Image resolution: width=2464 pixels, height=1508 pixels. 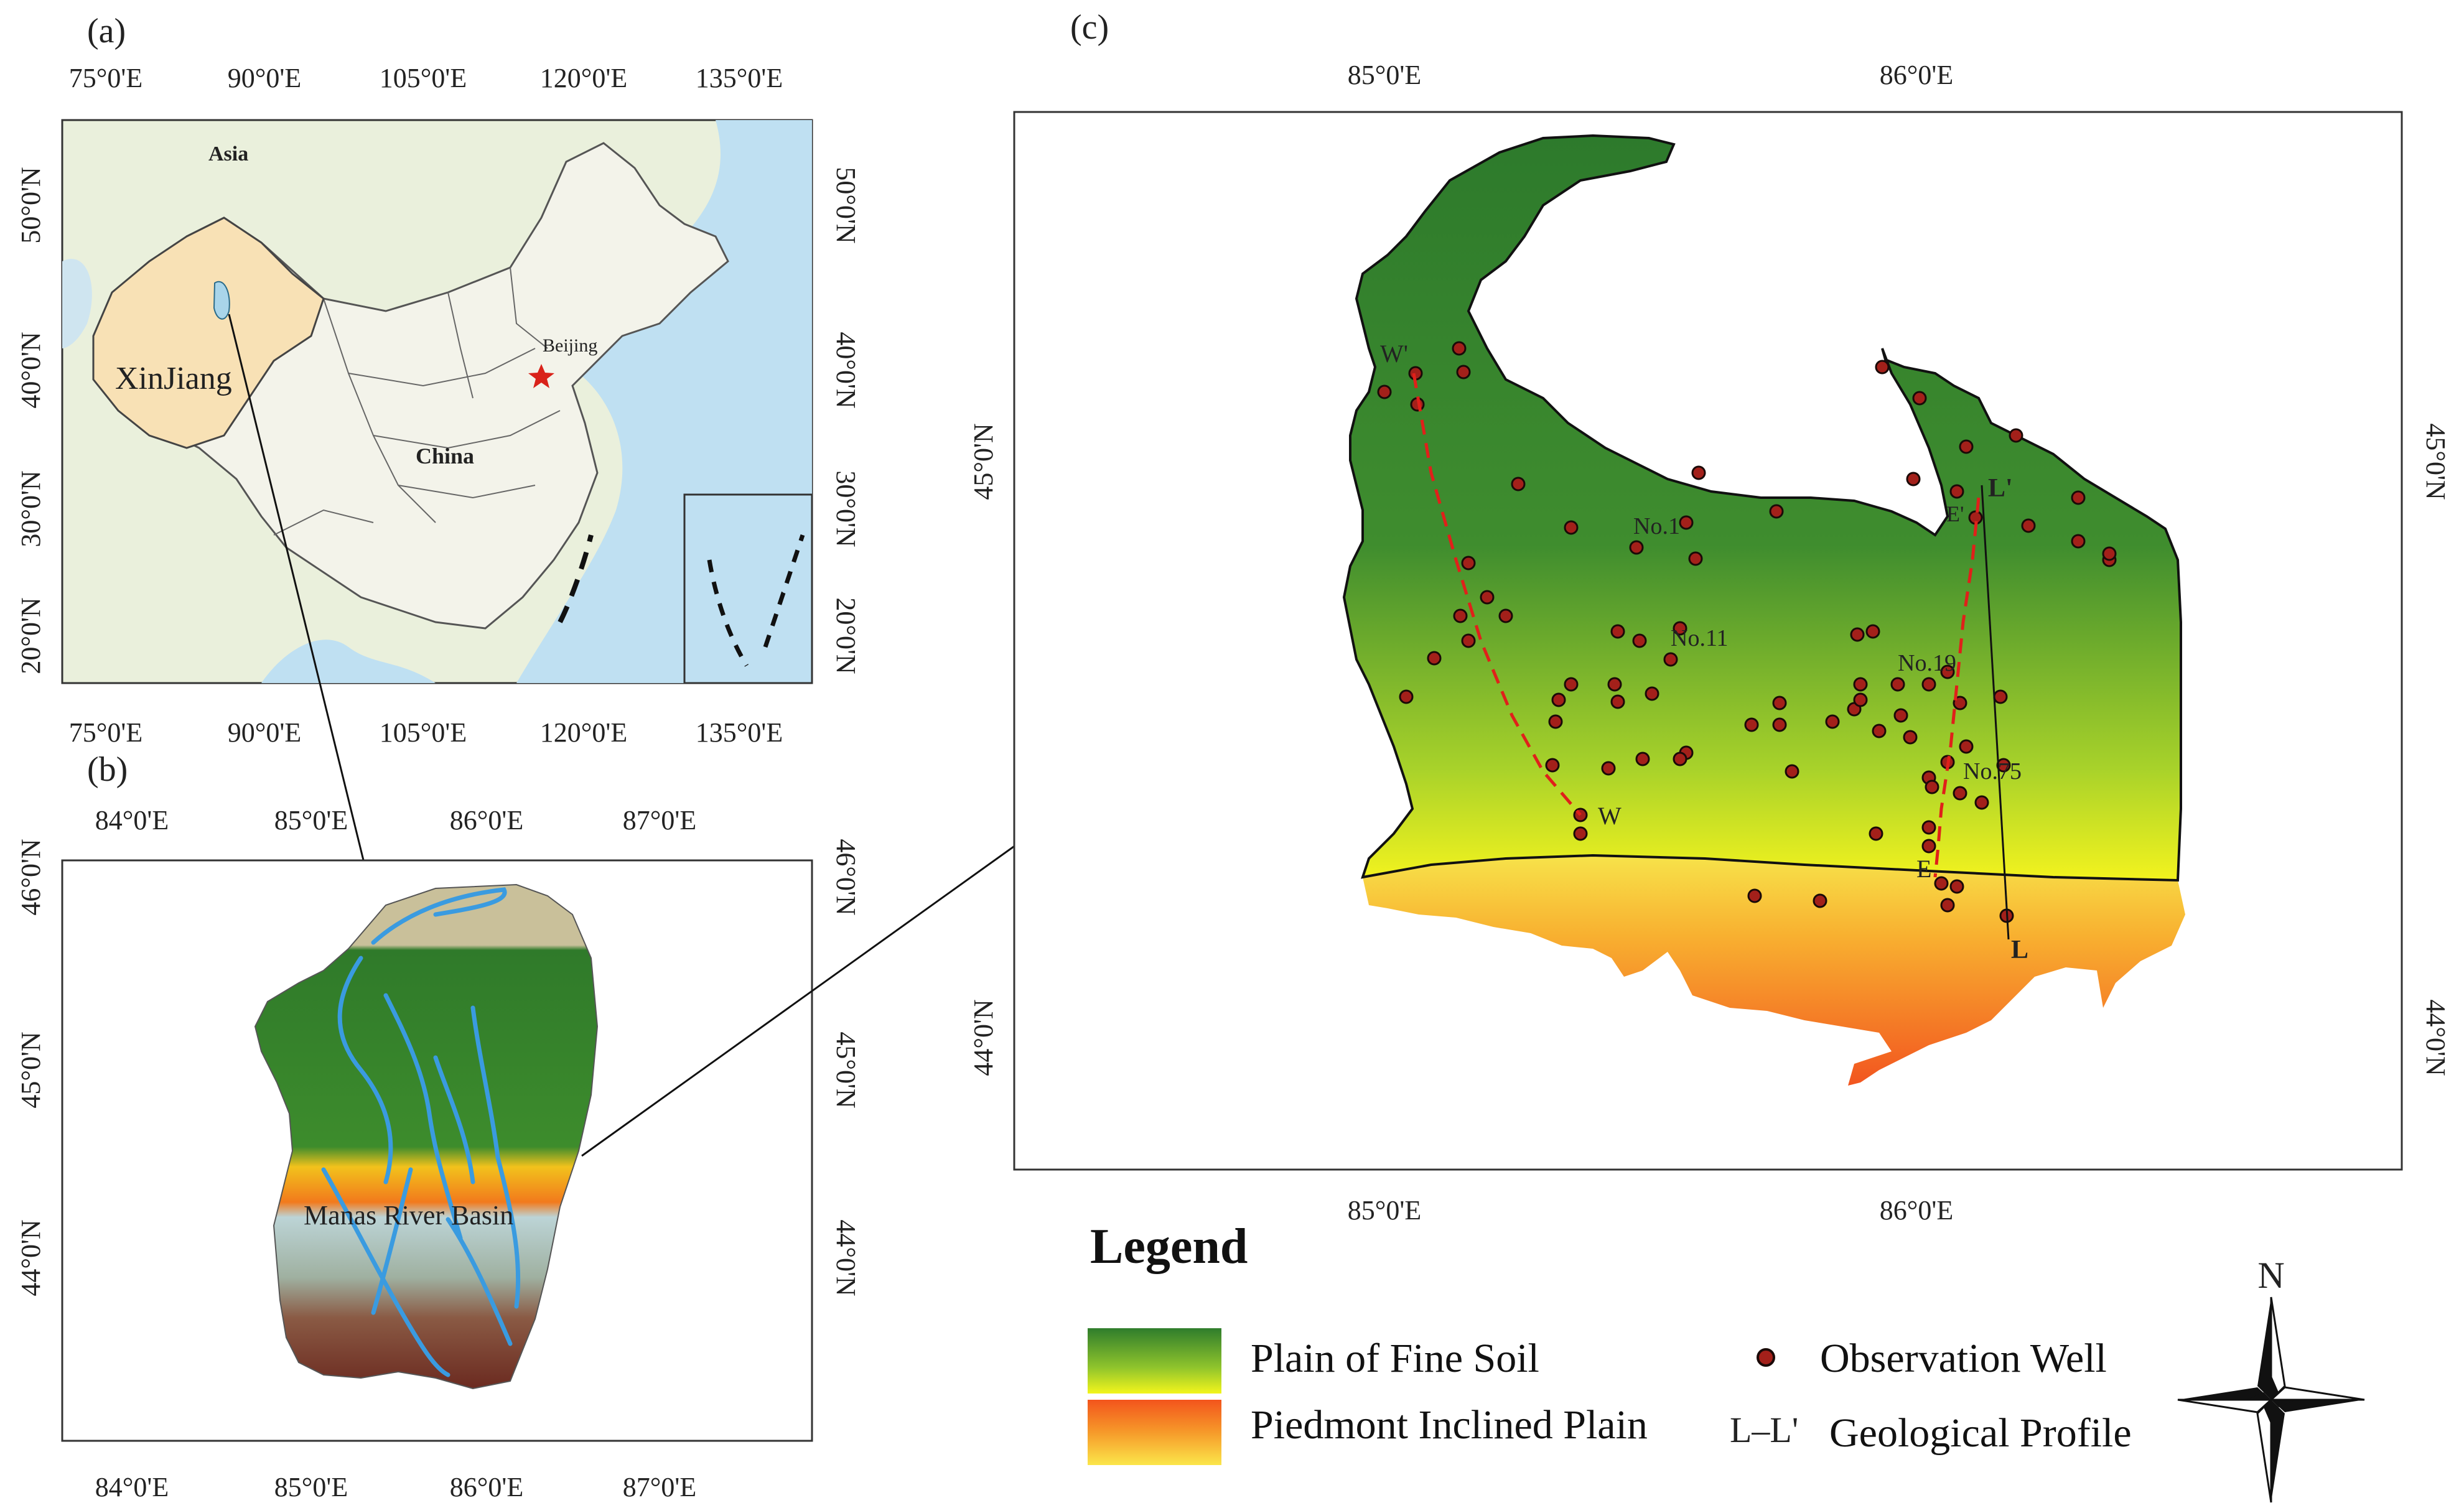 I want to click on xinjiang-region, so click(x=208, y=332).